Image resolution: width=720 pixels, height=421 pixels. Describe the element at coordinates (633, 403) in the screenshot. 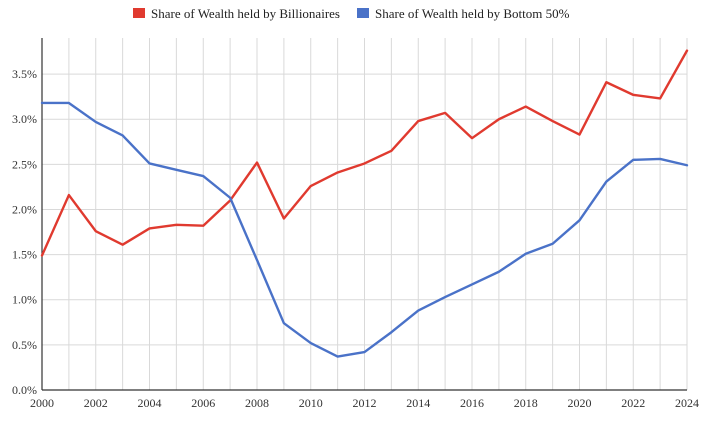

I see `x-tick-label: 2022` at that location.